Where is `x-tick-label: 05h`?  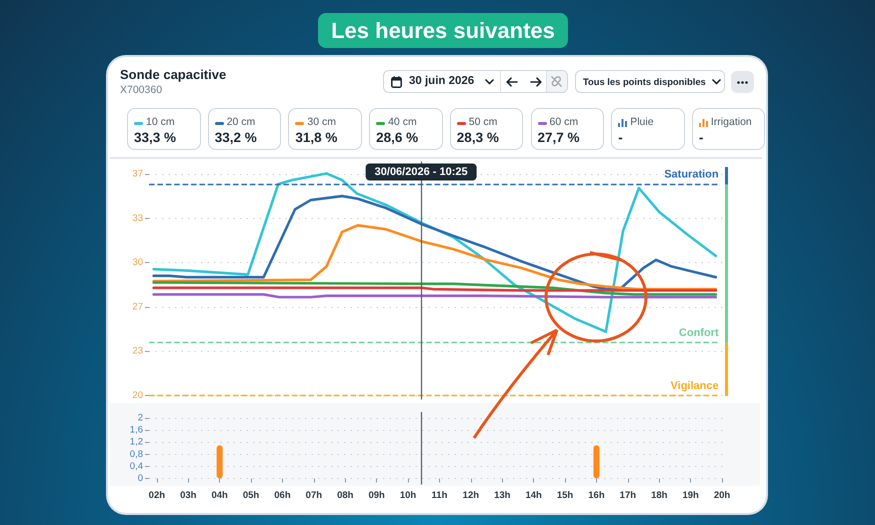
x-tick-label: 05h is located at coordinates (251, 495).